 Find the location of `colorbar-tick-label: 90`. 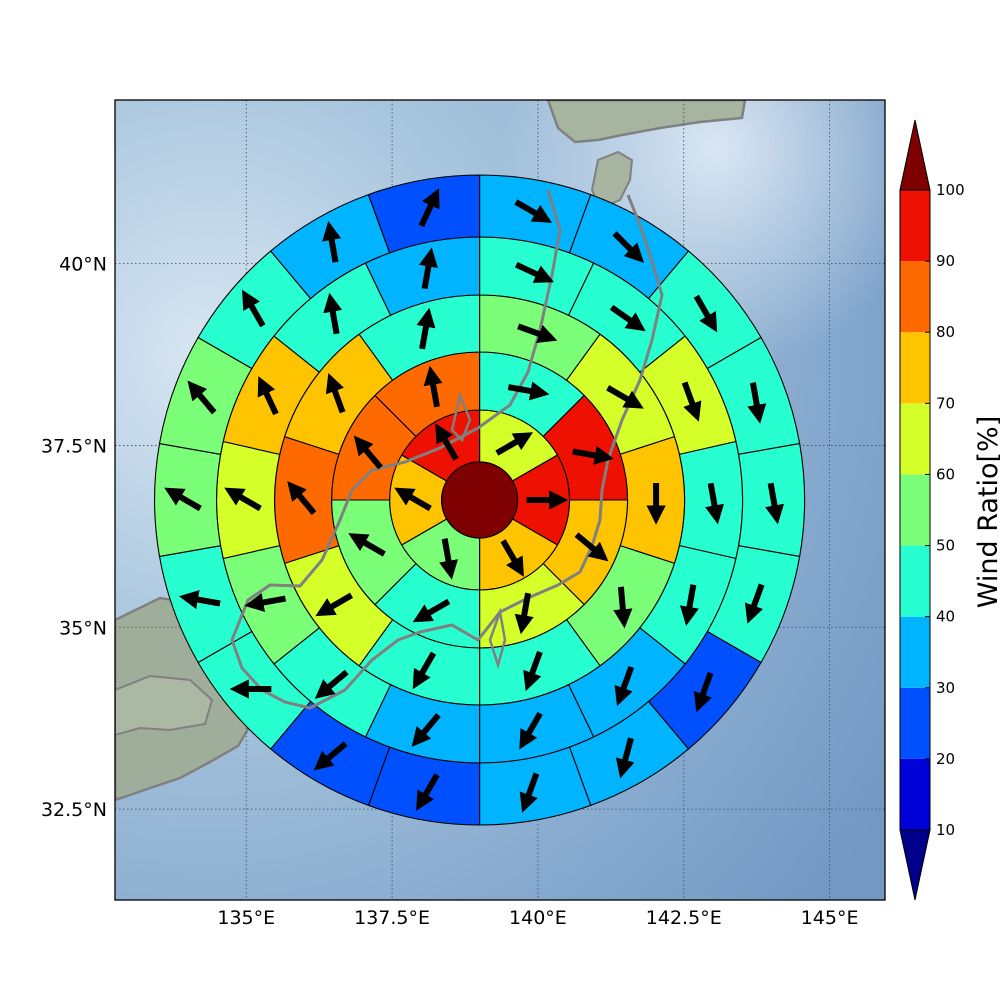

colorbar-tick-label: 90 is located at coordinates (945, 261).